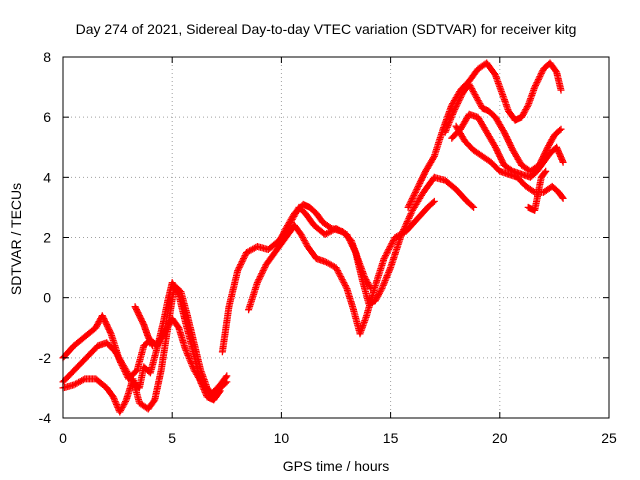  What do you see at coordinates (63, 438) in the screenshot?
I see `x-tick-label: 0` at bounding box center [63, 438].